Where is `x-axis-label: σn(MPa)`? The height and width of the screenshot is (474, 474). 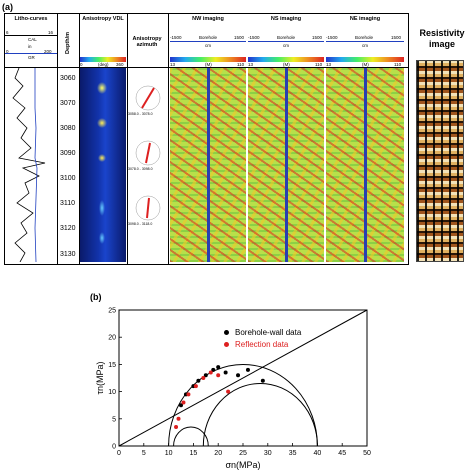 x-axis-label: σn(MPa) is located at coordinates (242, 465).